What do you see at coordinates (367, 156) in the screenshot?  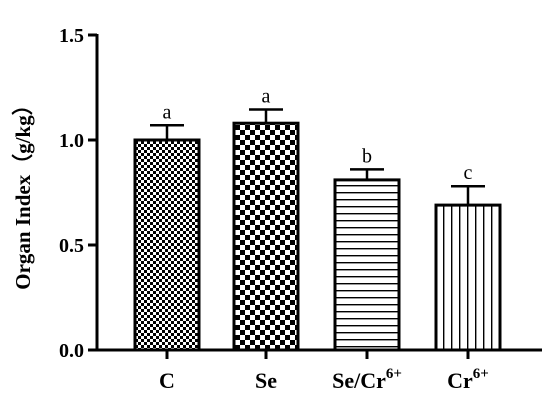 I see `significance-label: b` at bounding box center [367, 156].